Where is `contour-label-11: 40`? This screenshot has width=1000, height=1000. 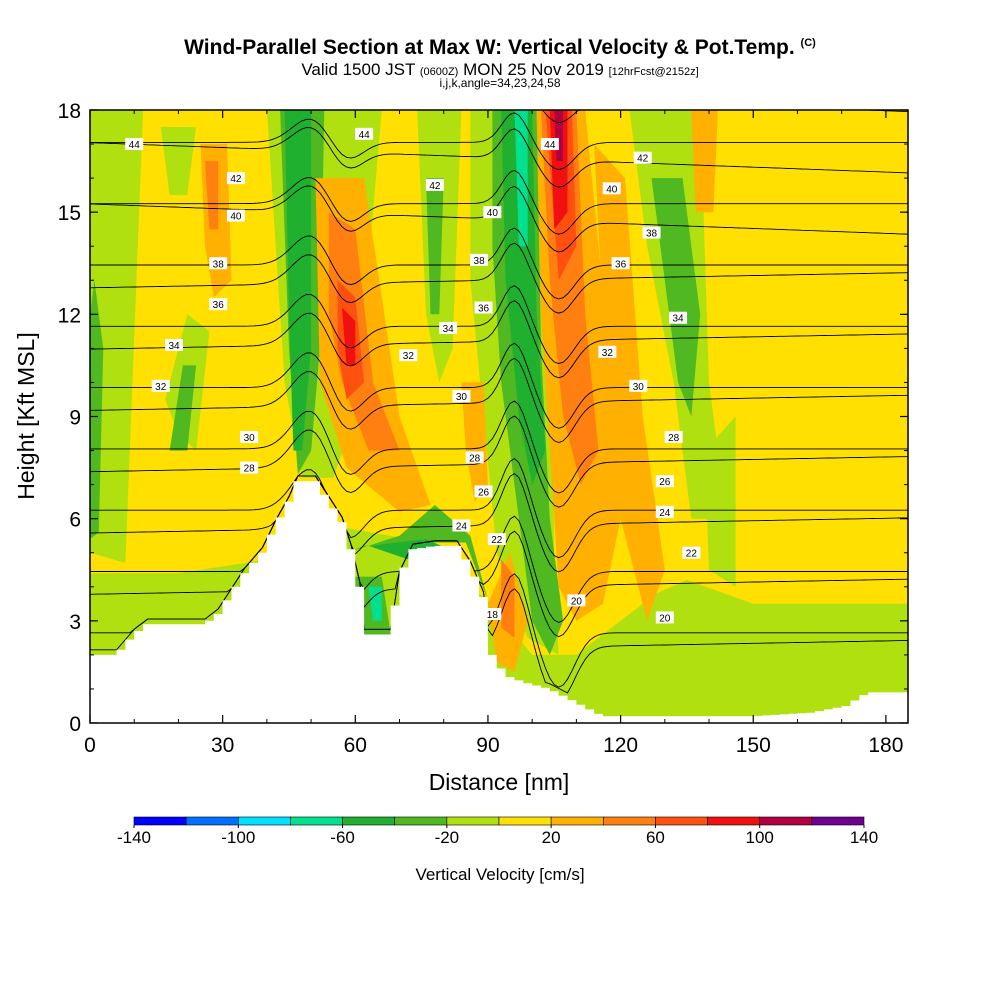
contour-label-11: 40 is located at coordinates (492, 212).